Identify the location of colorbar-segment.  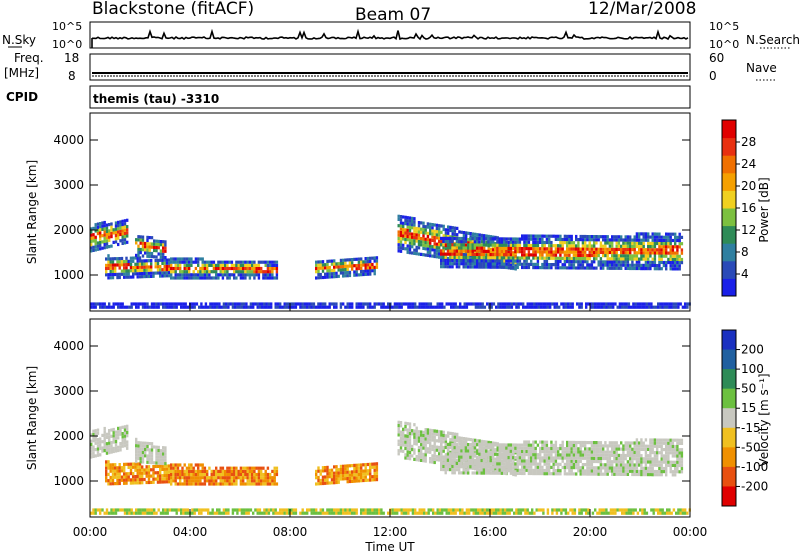
(729, 269).